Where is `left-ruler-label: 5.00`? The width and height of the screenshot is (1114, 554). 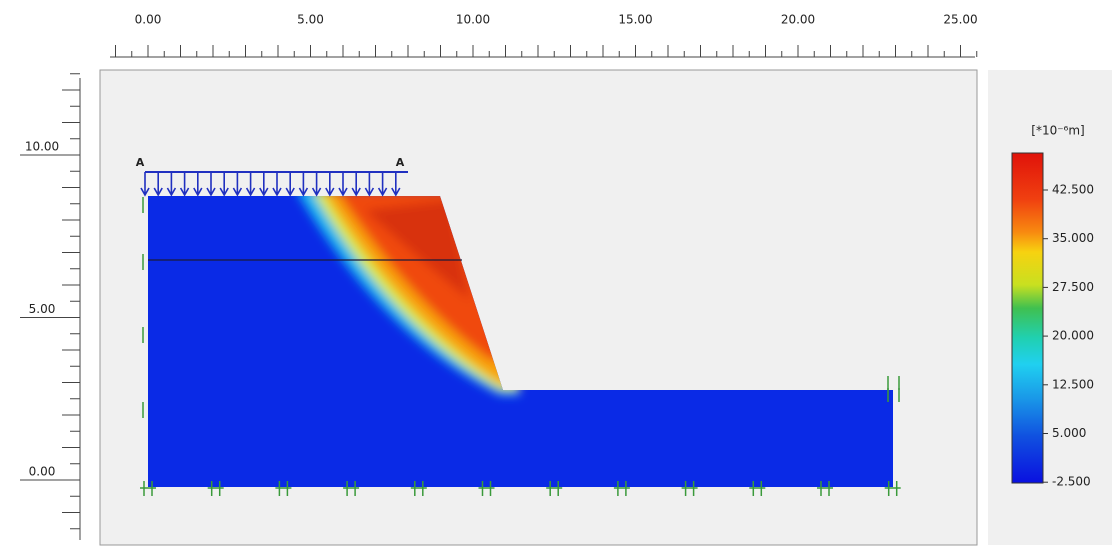
left-ruler-label: 5.00 is located at coordinates (42, 309).